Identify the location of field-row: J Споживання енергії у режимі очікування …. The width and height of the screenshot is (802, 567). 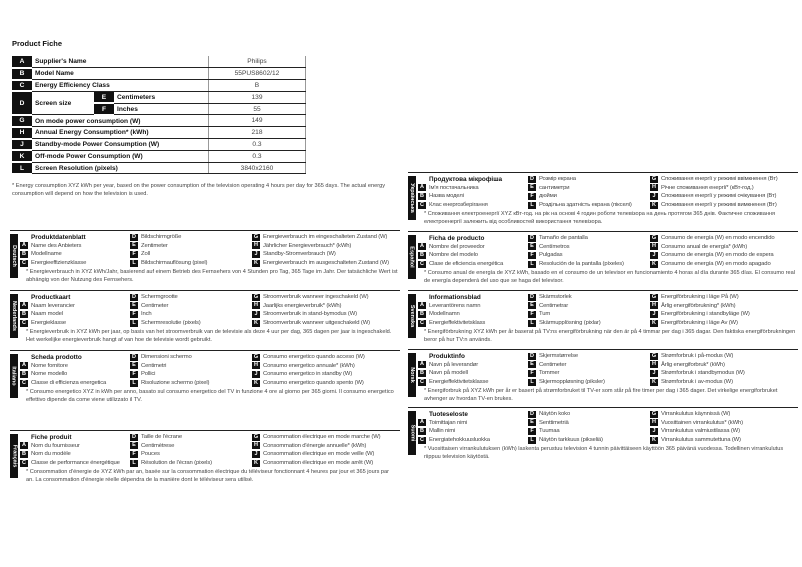
(714, 196).